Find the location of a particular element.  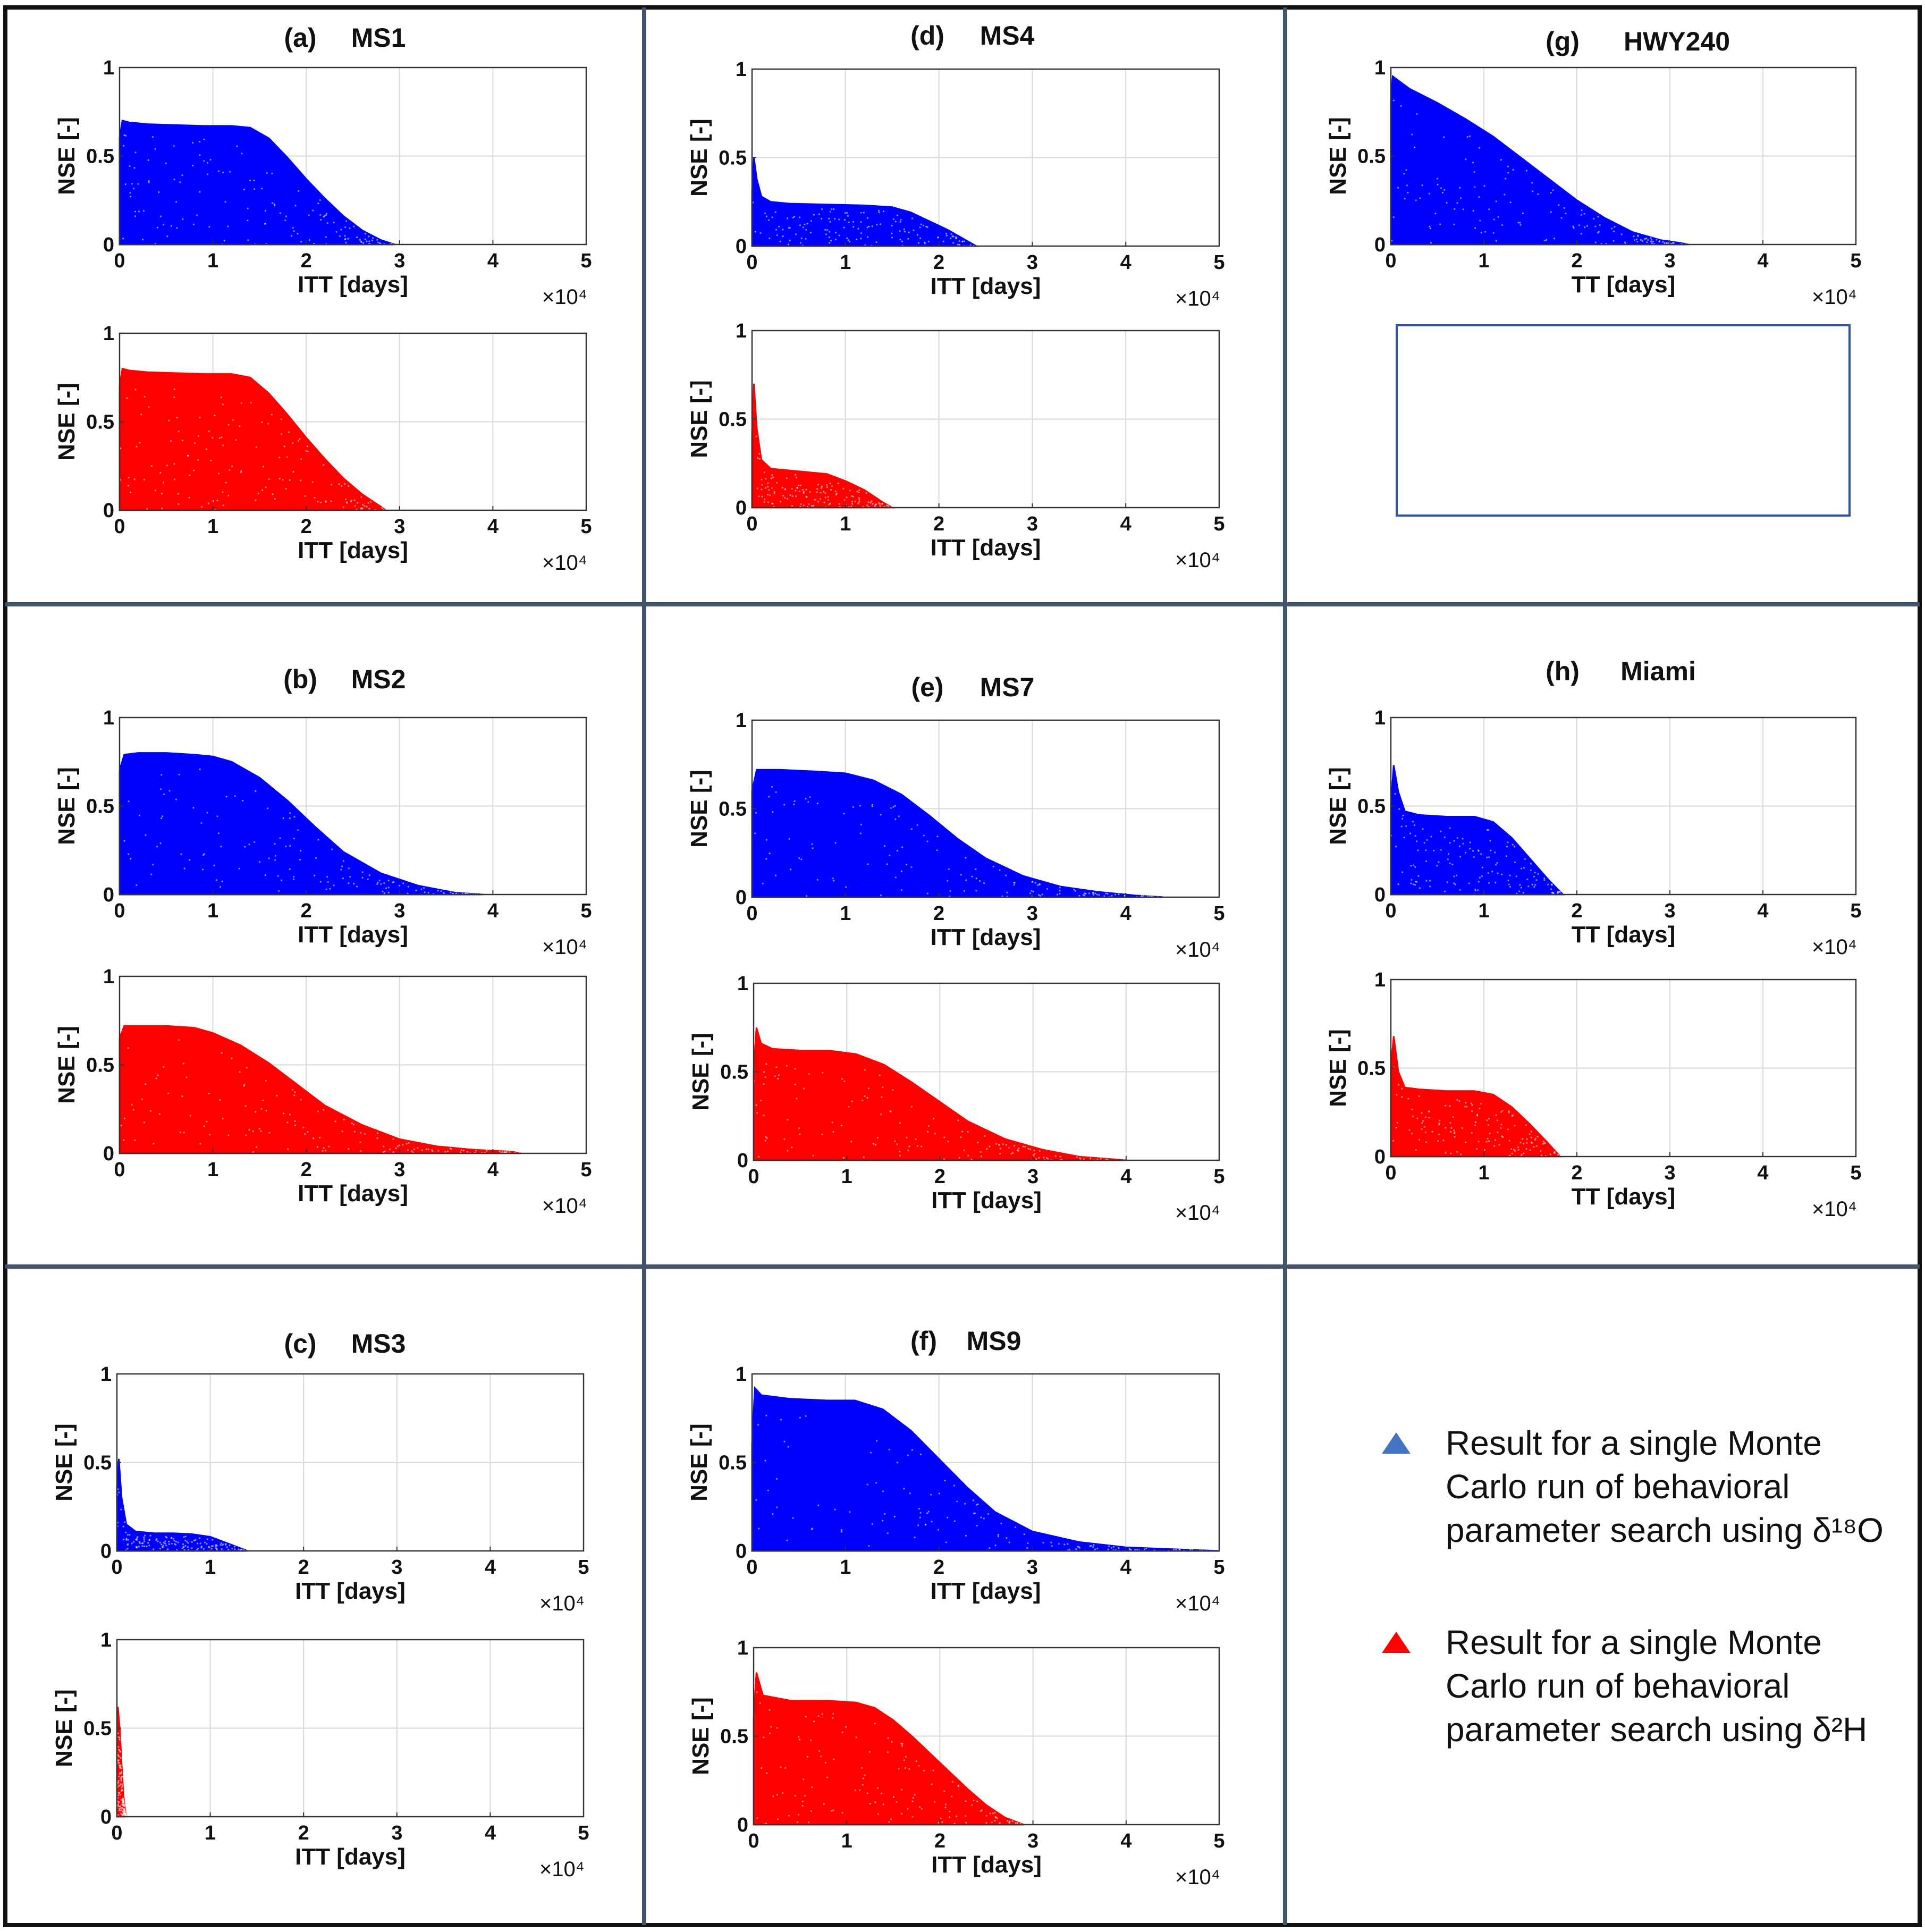

y-tick-label: 1 is located at coordinates (1380, 68).